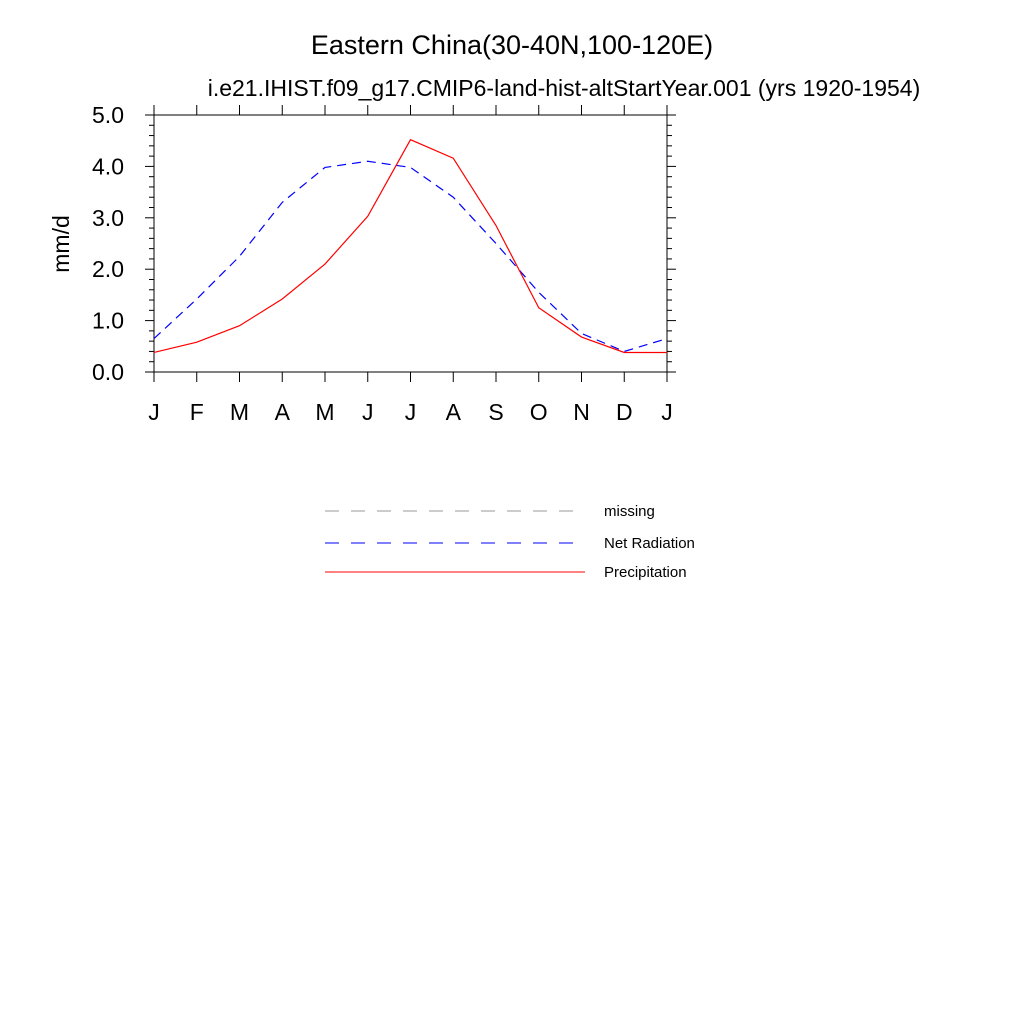  What do you see at coordinates (510, 542) in the screenshot?
I see `legend: missing Net Radiation Precipitation` at bounding box center [510, 542].